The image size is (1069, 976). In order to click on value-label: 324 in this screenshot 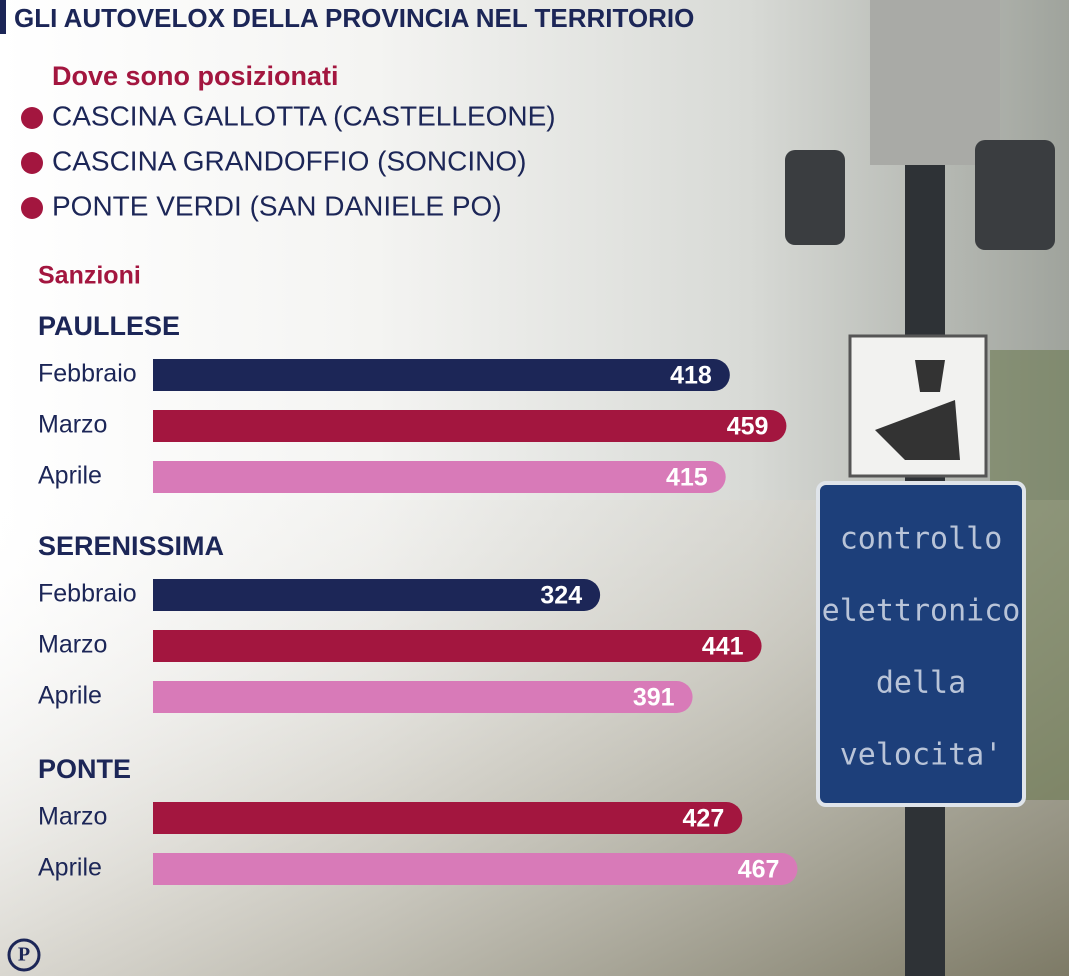, I will do `click(561, 596)`.